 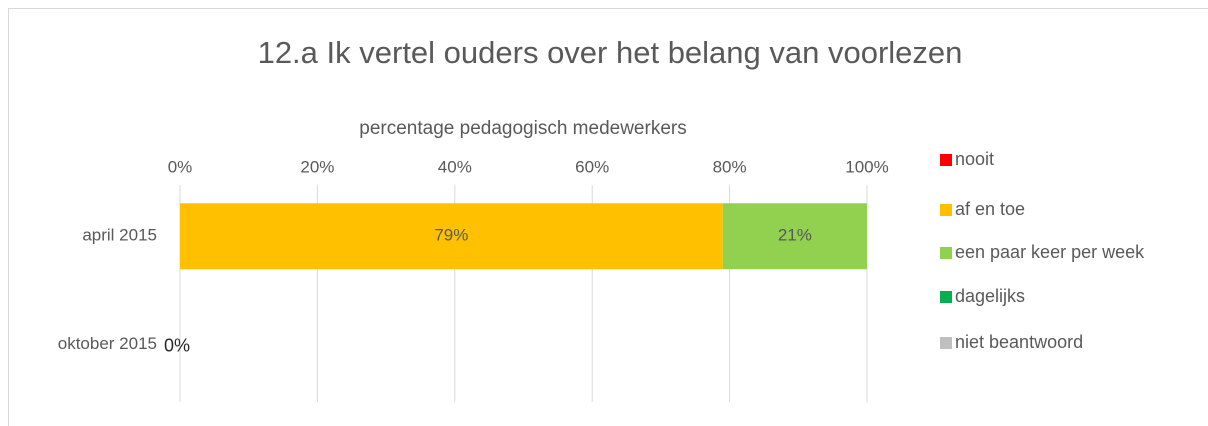 What do you see at coordinates (177, 346) in the screenshot?
I see `data-label: 0%` at bounding box center [177, 346].